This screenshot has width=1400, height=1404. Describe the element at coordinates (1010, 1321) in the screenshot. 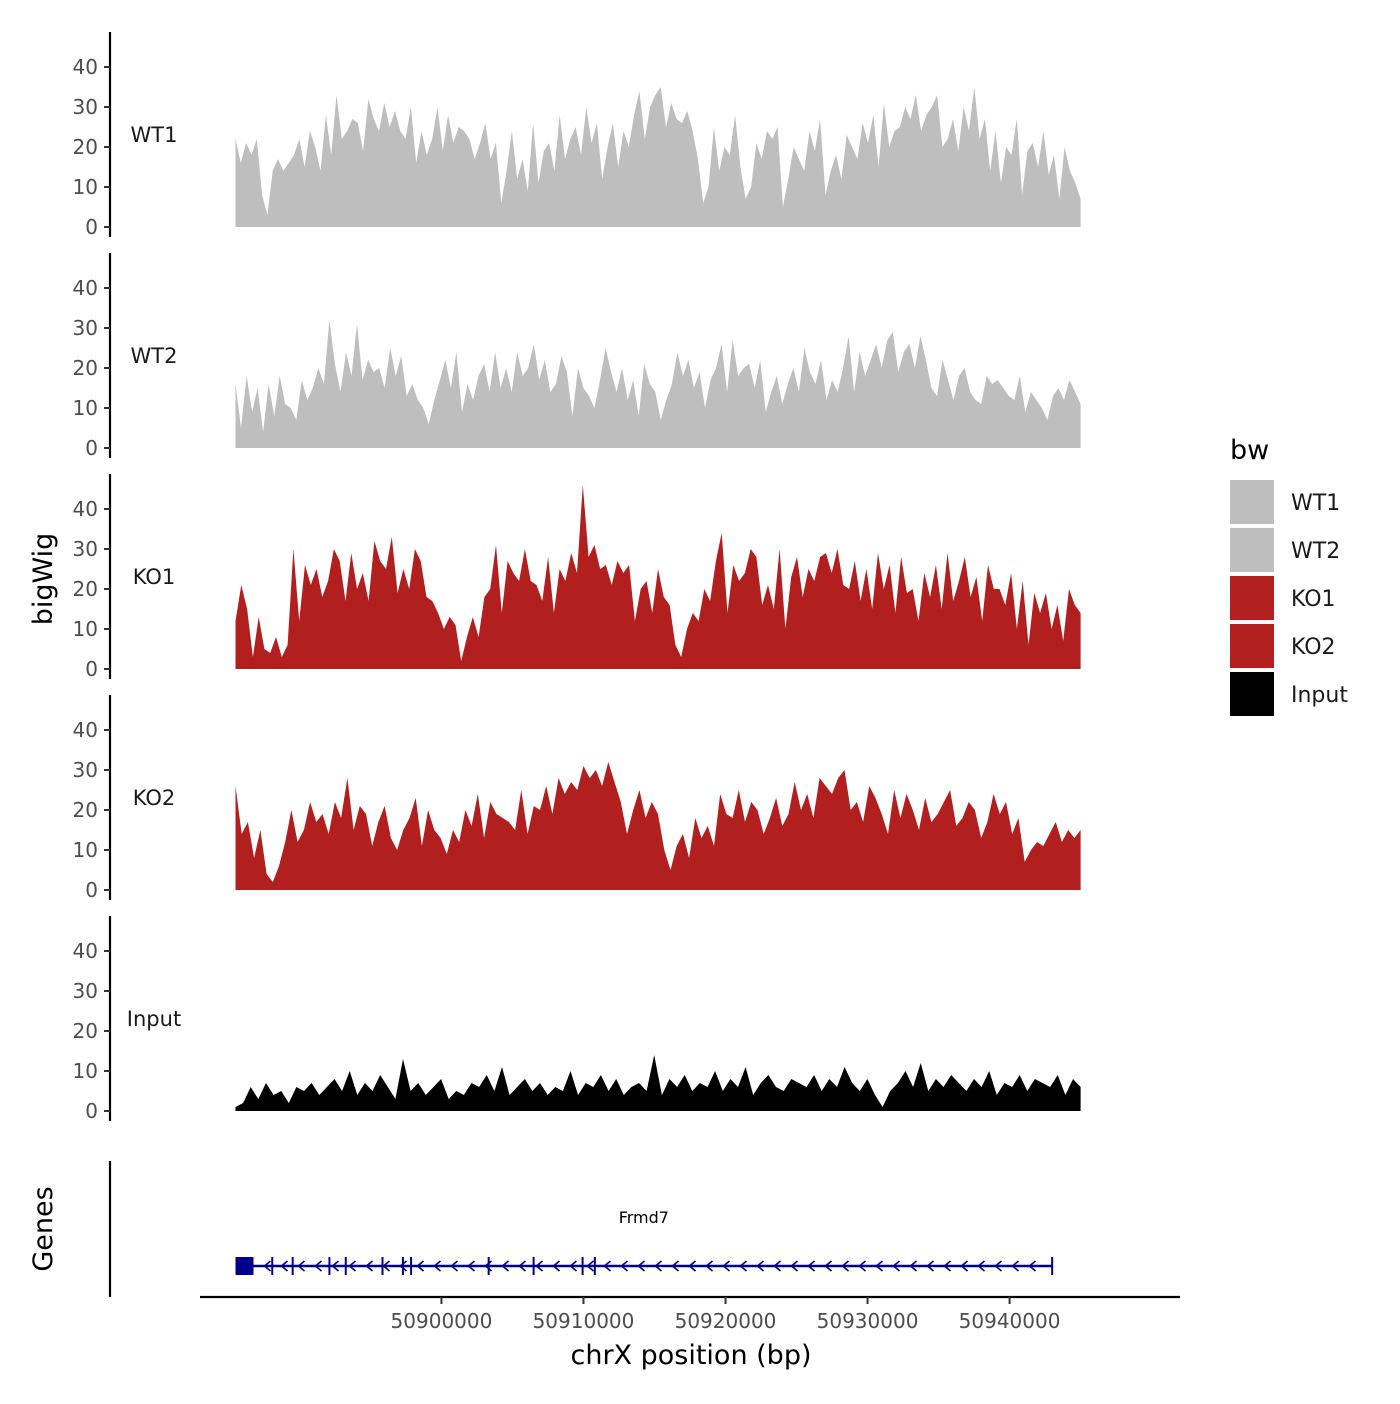

I see `x-tick-label: 50940000` at that location.